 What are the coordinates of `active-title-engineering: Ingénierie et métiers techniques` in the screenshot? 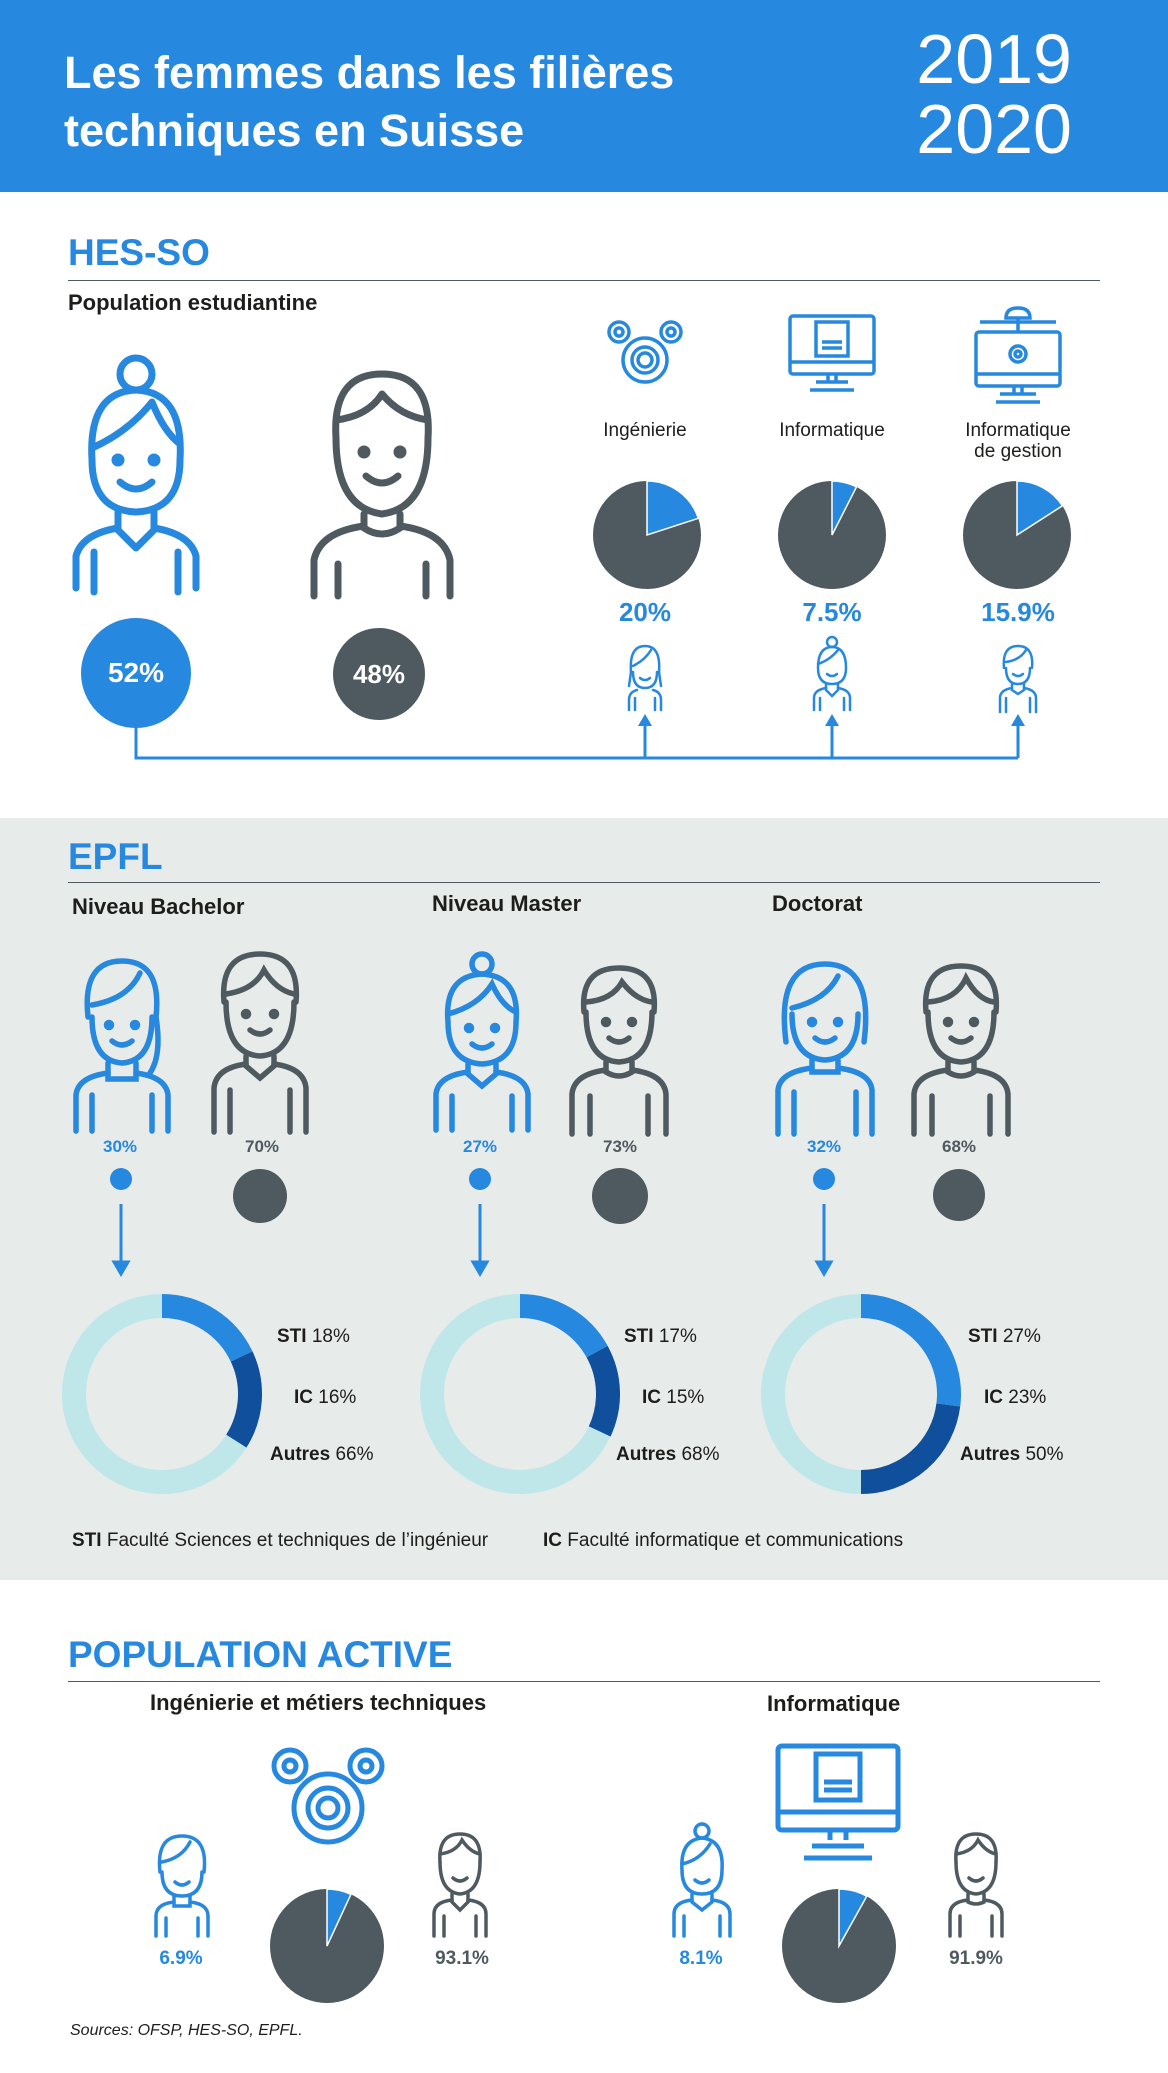 It's located at (318, 1702).